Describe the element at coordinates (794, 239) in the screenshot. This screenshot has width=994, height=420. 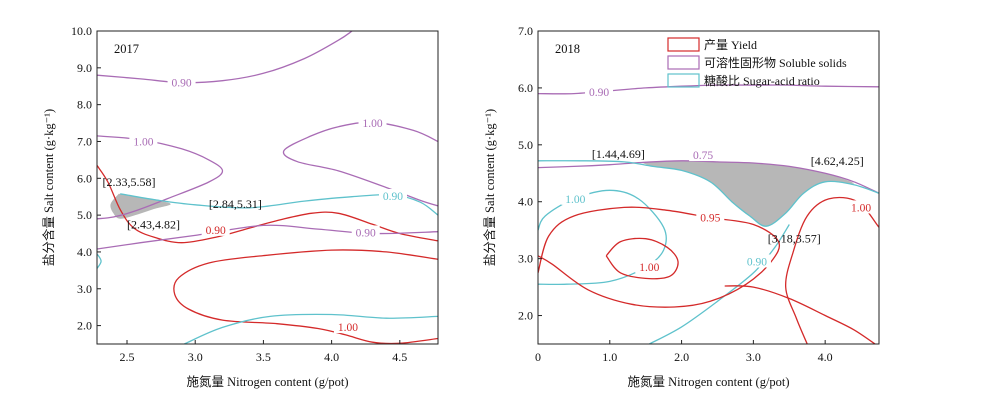
I see `point-annotation: [3.18,3.57]` at that location.